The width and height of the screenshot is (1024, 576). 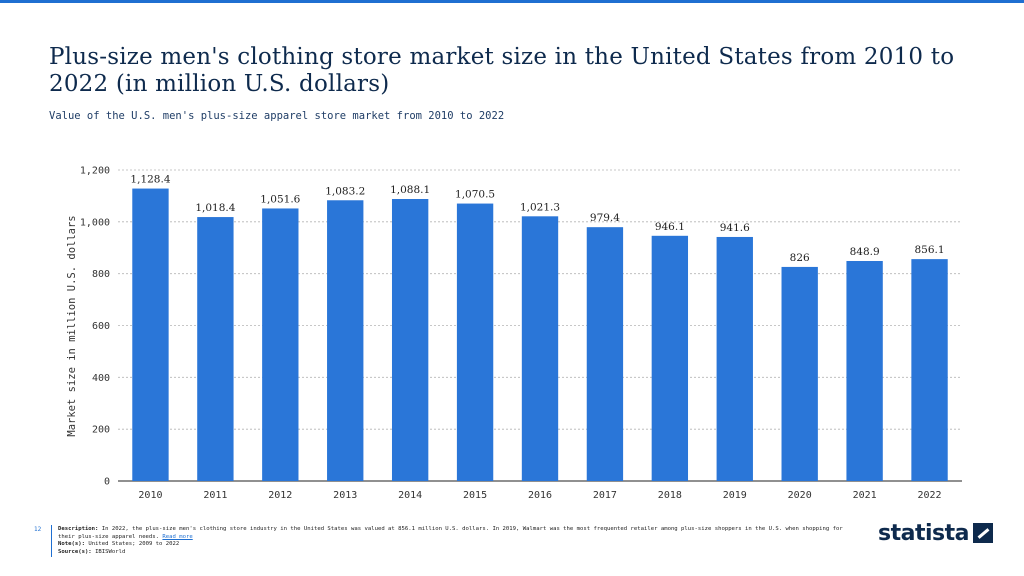 What do you see at coordinates (475, 342) in the screenshot?
I see `bar-2015` at bounding box center [475, 342].